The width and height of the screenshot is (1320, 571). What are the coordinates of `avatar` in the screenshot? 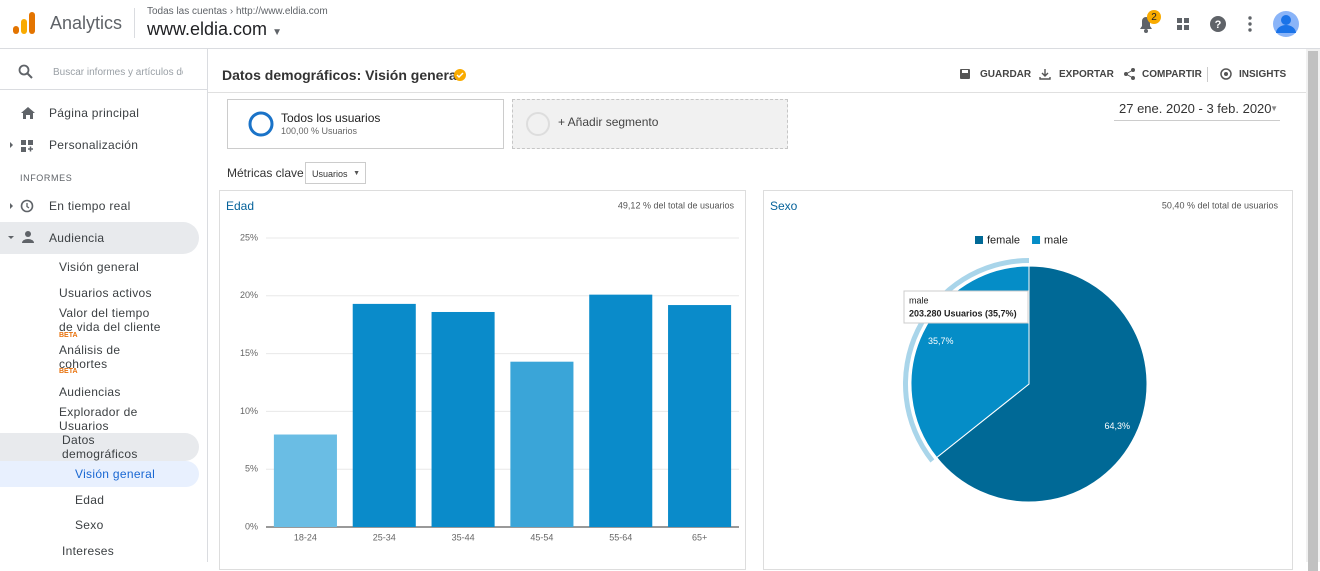 It's located at (1286, 24).